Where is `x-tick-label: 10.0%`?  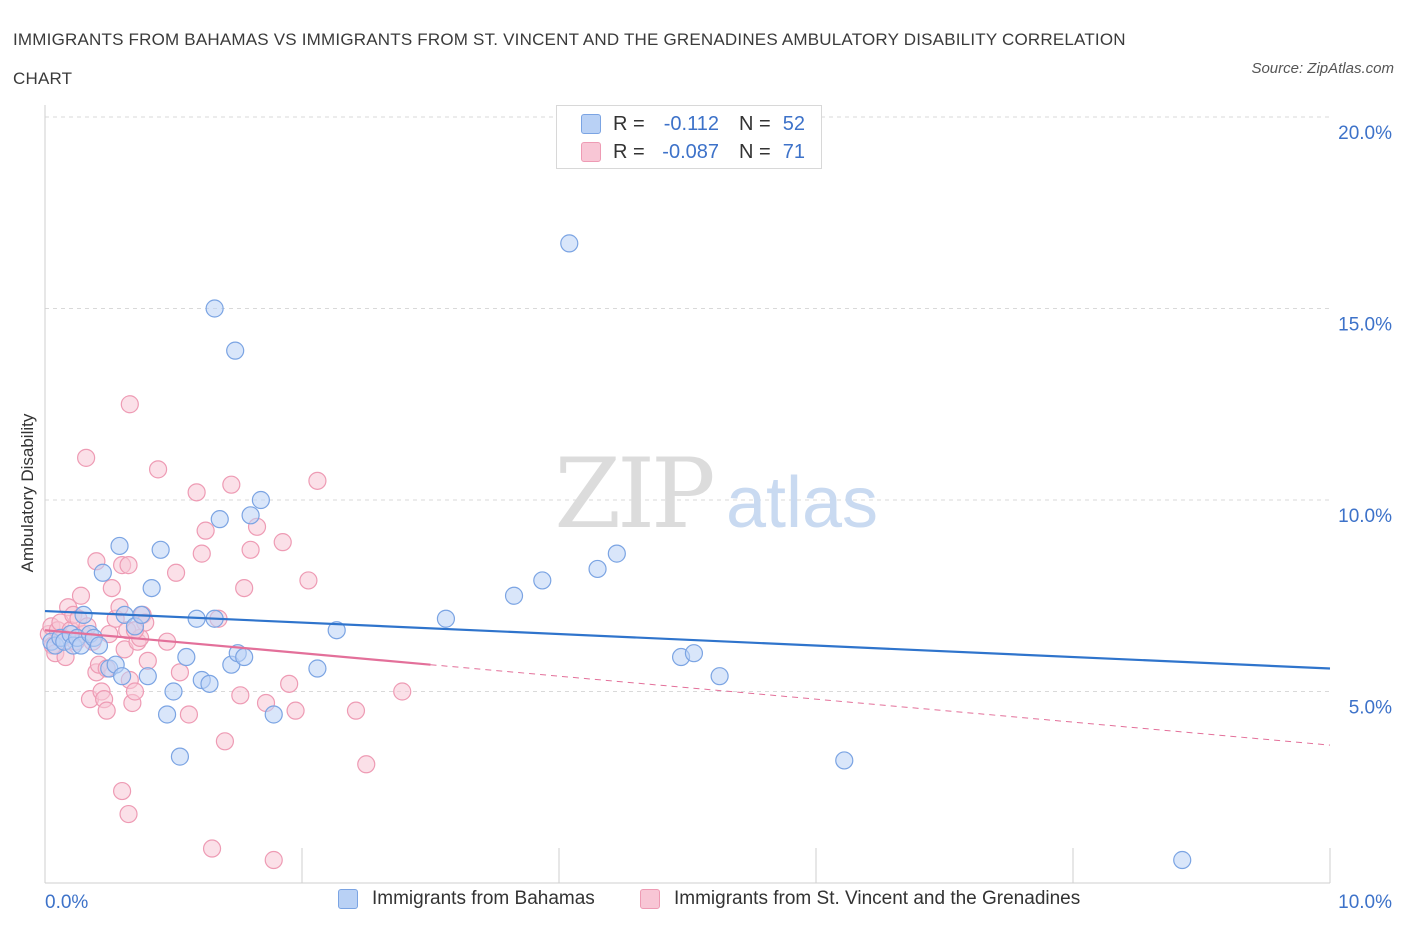 x-tick-label: 10.0% is located at coordinates (1365, 902).